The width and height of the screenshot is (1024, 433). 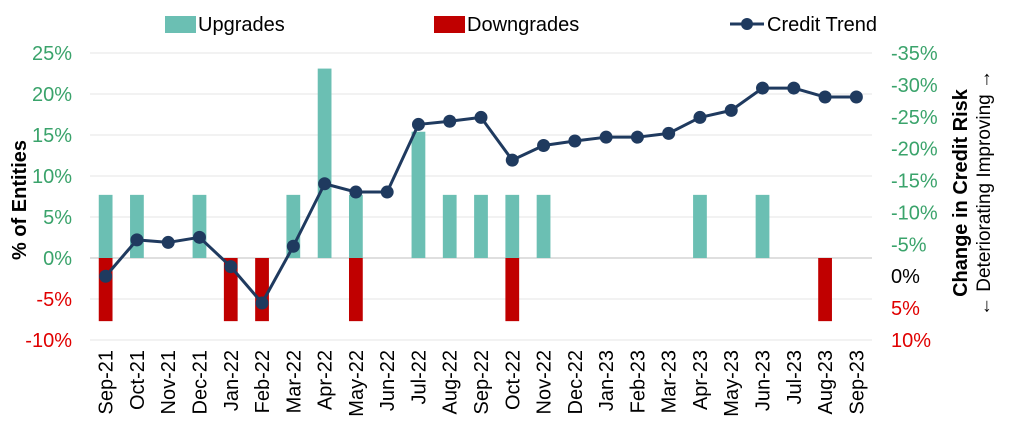 What do you see at coordinates (764, 380) in the screenshot?
I see `x-tick-label: Jun-23` at bounding box center [764, 380].